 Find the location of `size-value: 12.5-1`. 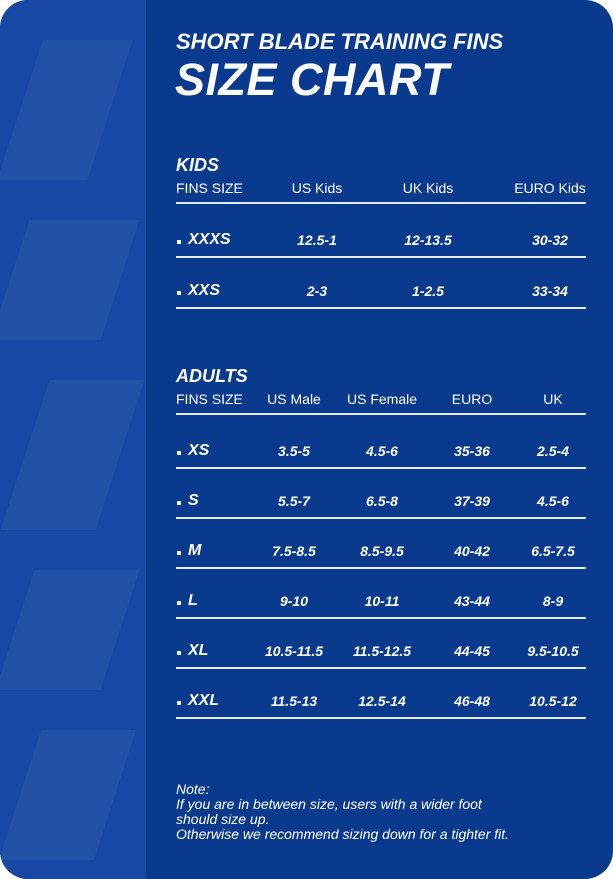

size-value: 12.5-1 is located at coordinates (317, 240).